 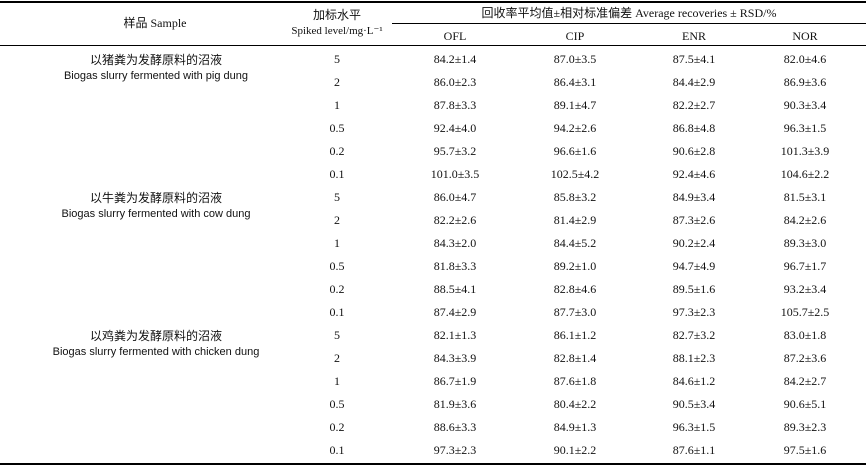 I want to click on cell-ofl: 88.5±4.1, so click(x=455, y=289).